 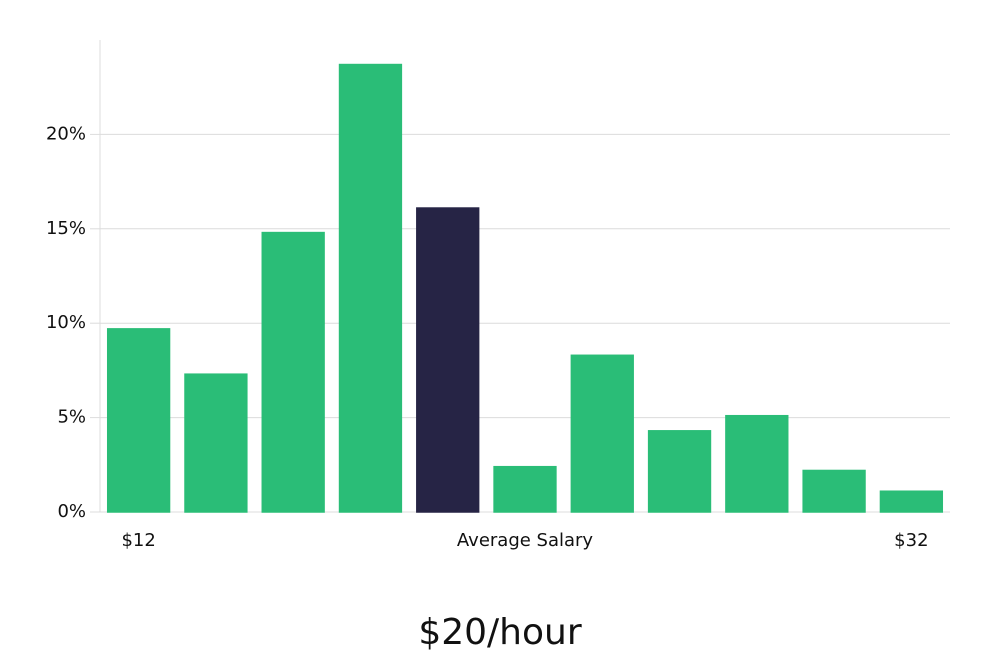 I want to click on y-tick-label: 0%, so click(x=71, y=511).